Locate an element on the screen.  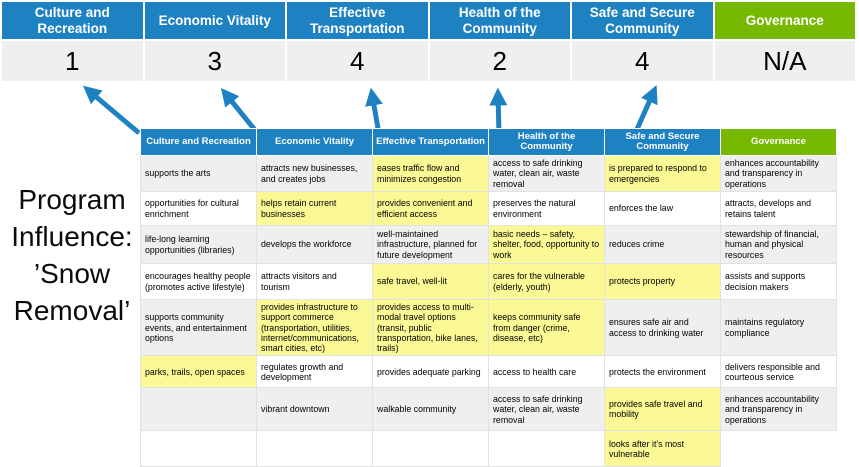
summary-score-value: 1 is located at coordinates (72, 61).